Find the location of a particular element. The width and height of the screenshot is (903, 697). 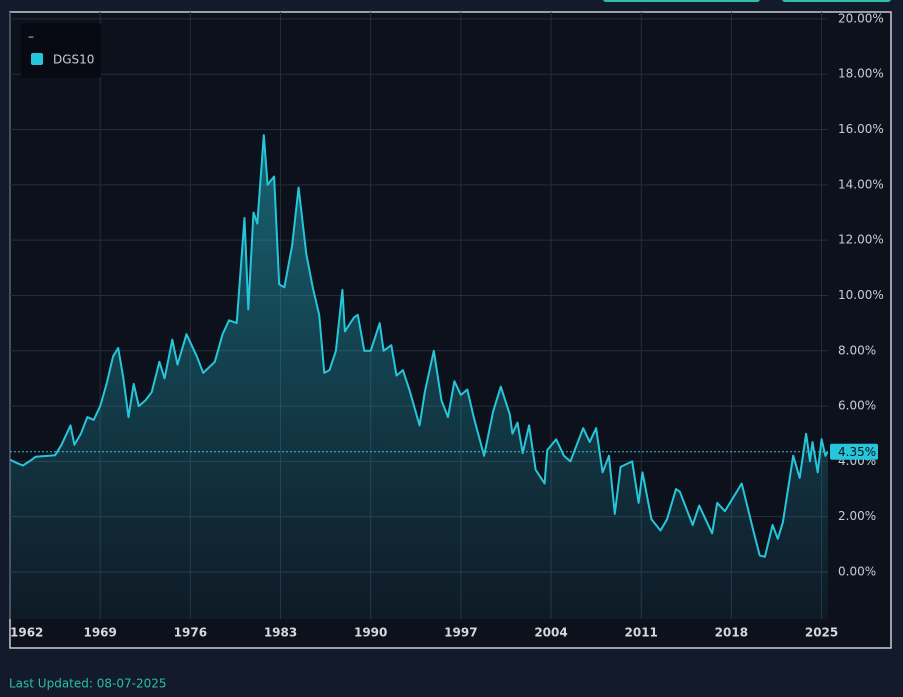

x-tick-label: 2004 is located at coordinates (550, 633).